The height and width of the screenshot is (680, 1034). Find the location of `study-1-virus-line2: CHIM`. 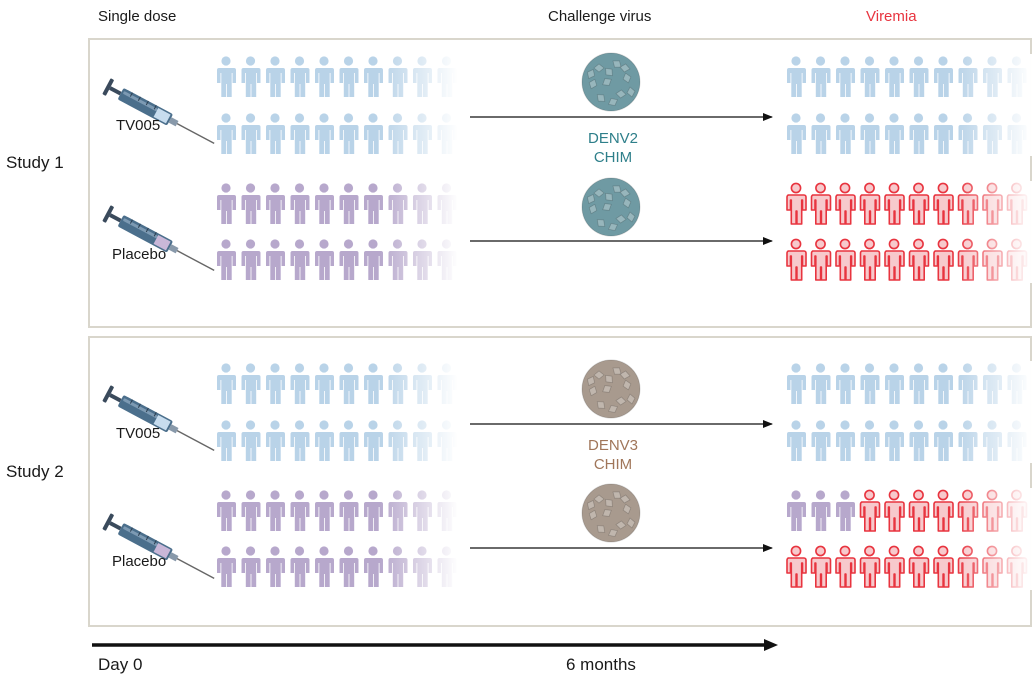

study-1-virus-line2: CHIM is located at coordinates (613, 157).